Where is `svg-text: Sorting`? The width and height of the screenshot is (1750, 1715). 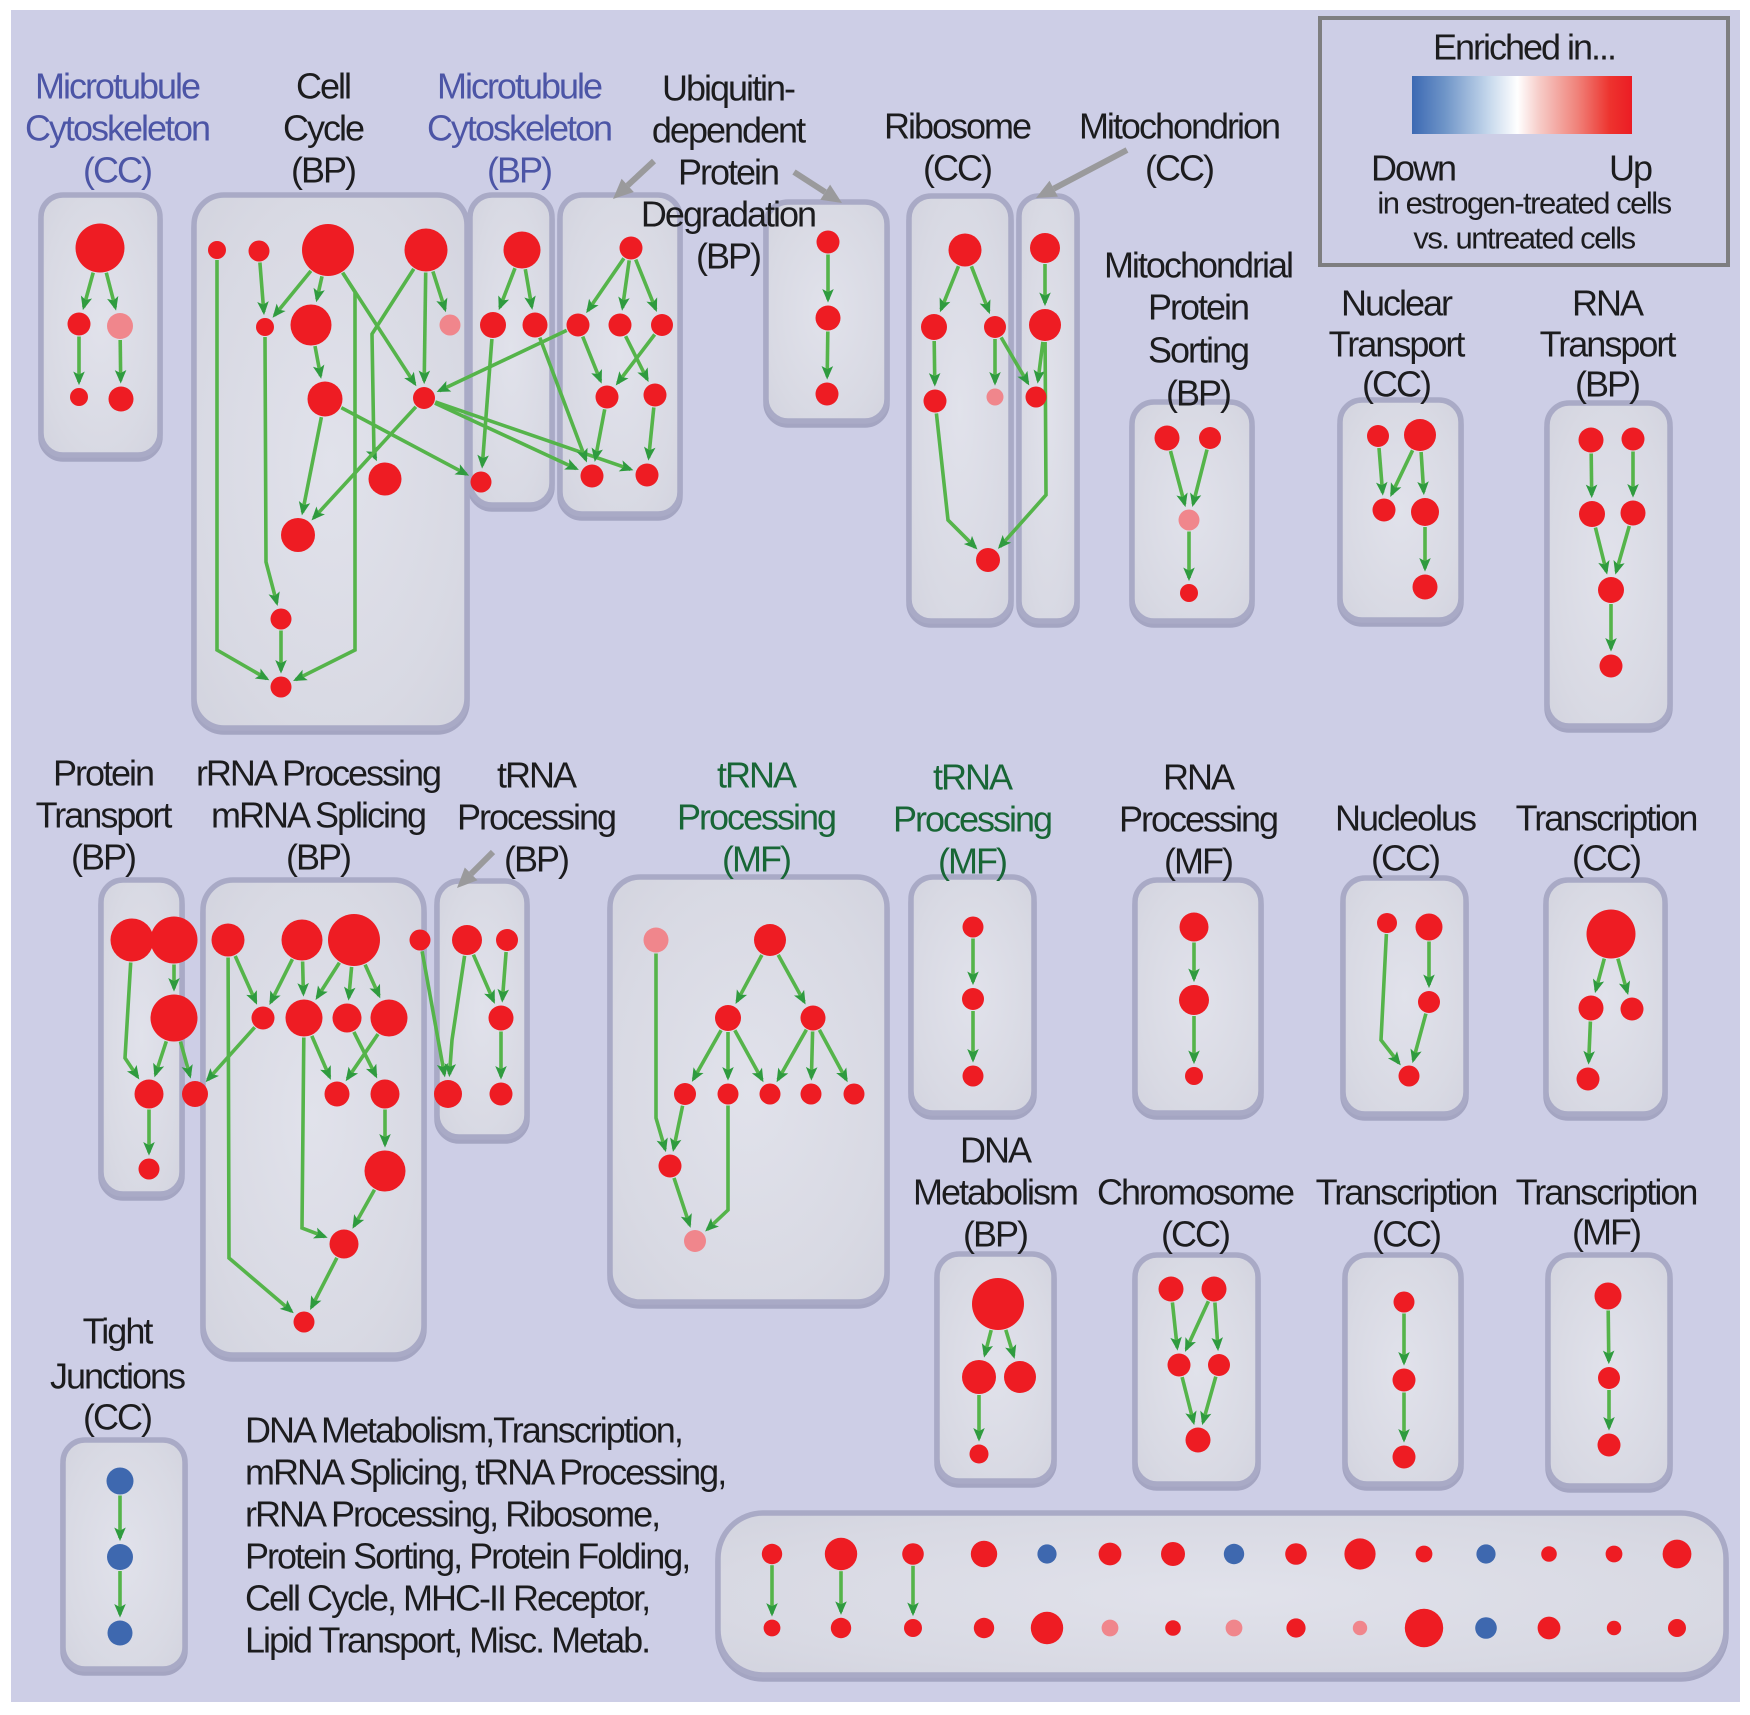 svg-text: Sorting is located at coordinates (1198, 350).